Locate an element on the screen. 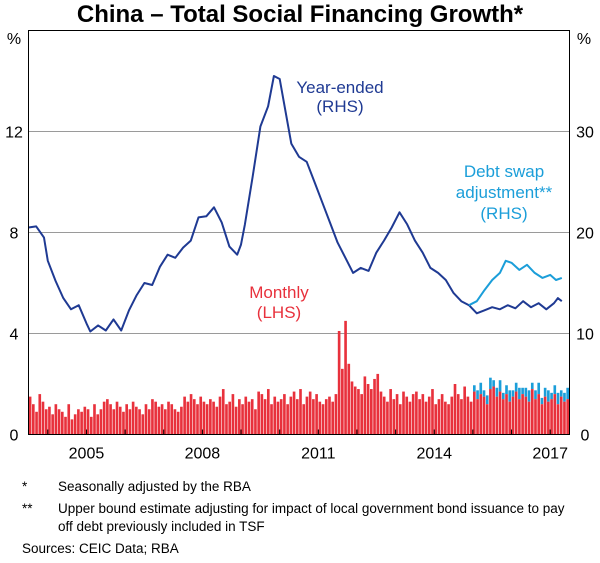  chart-title: China – Total Social Financing Growth* is located at coordinates (300, 14).